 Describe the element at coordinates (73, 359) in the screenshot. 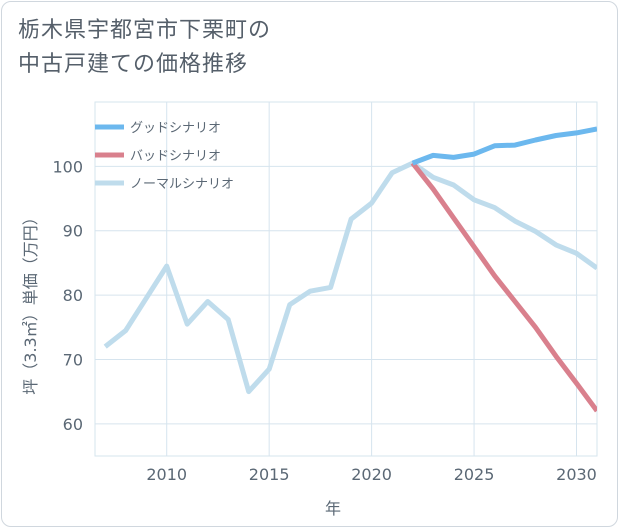

I see `y-tick-label: 70` at that location.